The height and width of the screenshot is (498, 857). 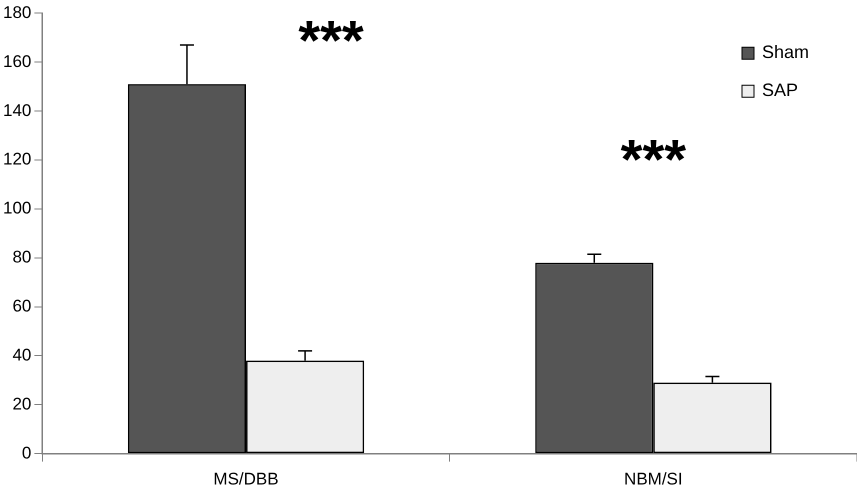 What do you see at coordinates (27, 452) in the screenshot?
I see `y-tick-label: 0` at bounding box center [27, 452].